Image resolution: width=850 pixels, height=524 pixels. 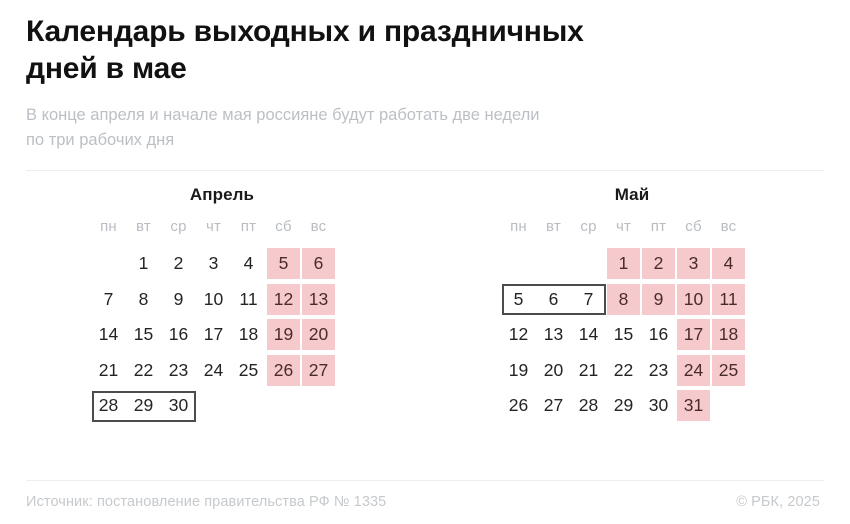 I want to click on day-cell-5: 5, so click(x=518, y=300).